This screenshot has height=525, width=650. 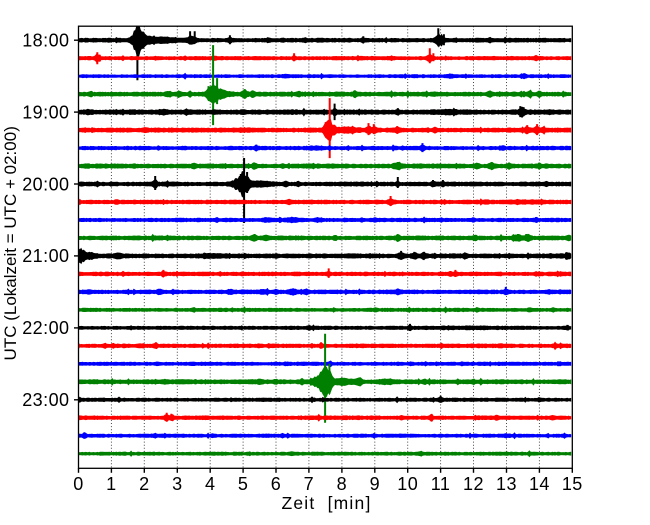 I want to click on svg-text: 18:00, so click(x=45, y=41).